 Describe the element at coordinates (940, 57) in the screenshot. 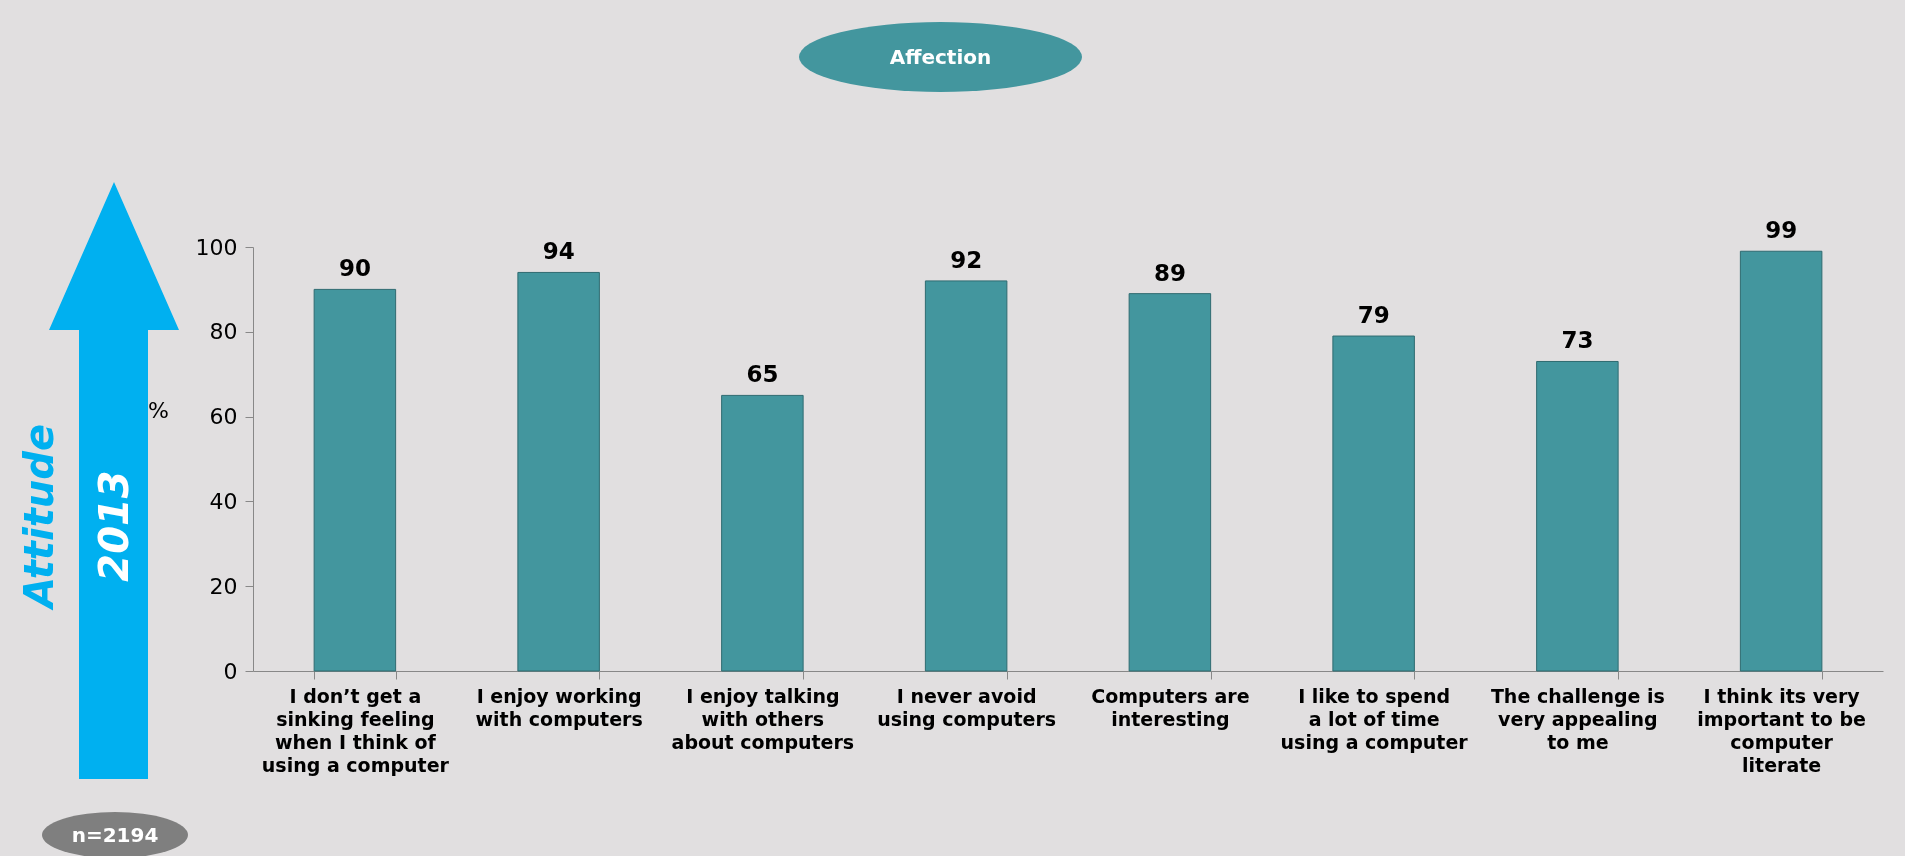

I see `chart-title: Affection` at that location.